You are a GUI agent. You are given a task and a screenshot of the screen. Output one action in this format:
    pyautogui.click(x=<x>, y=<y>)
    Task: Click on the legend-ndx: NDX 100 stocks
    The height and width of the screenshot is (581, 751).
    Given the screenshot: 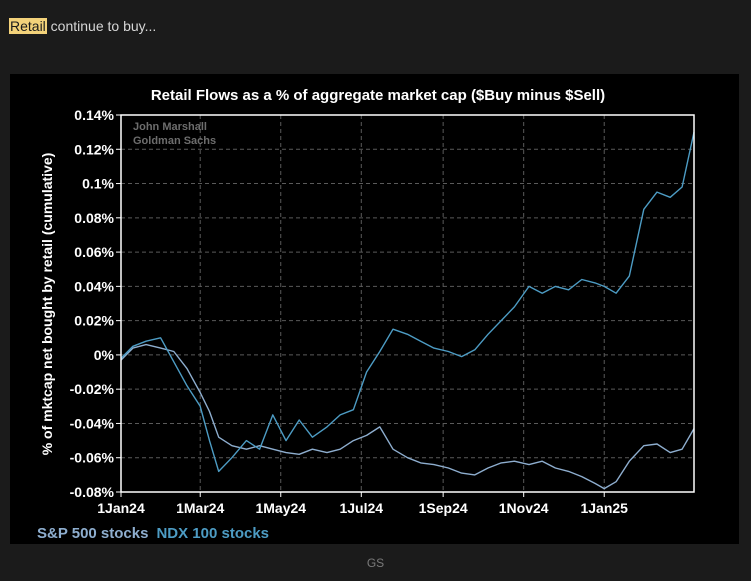 What is the action you would take?
    pyautogui.click(x=212, y=533)
    